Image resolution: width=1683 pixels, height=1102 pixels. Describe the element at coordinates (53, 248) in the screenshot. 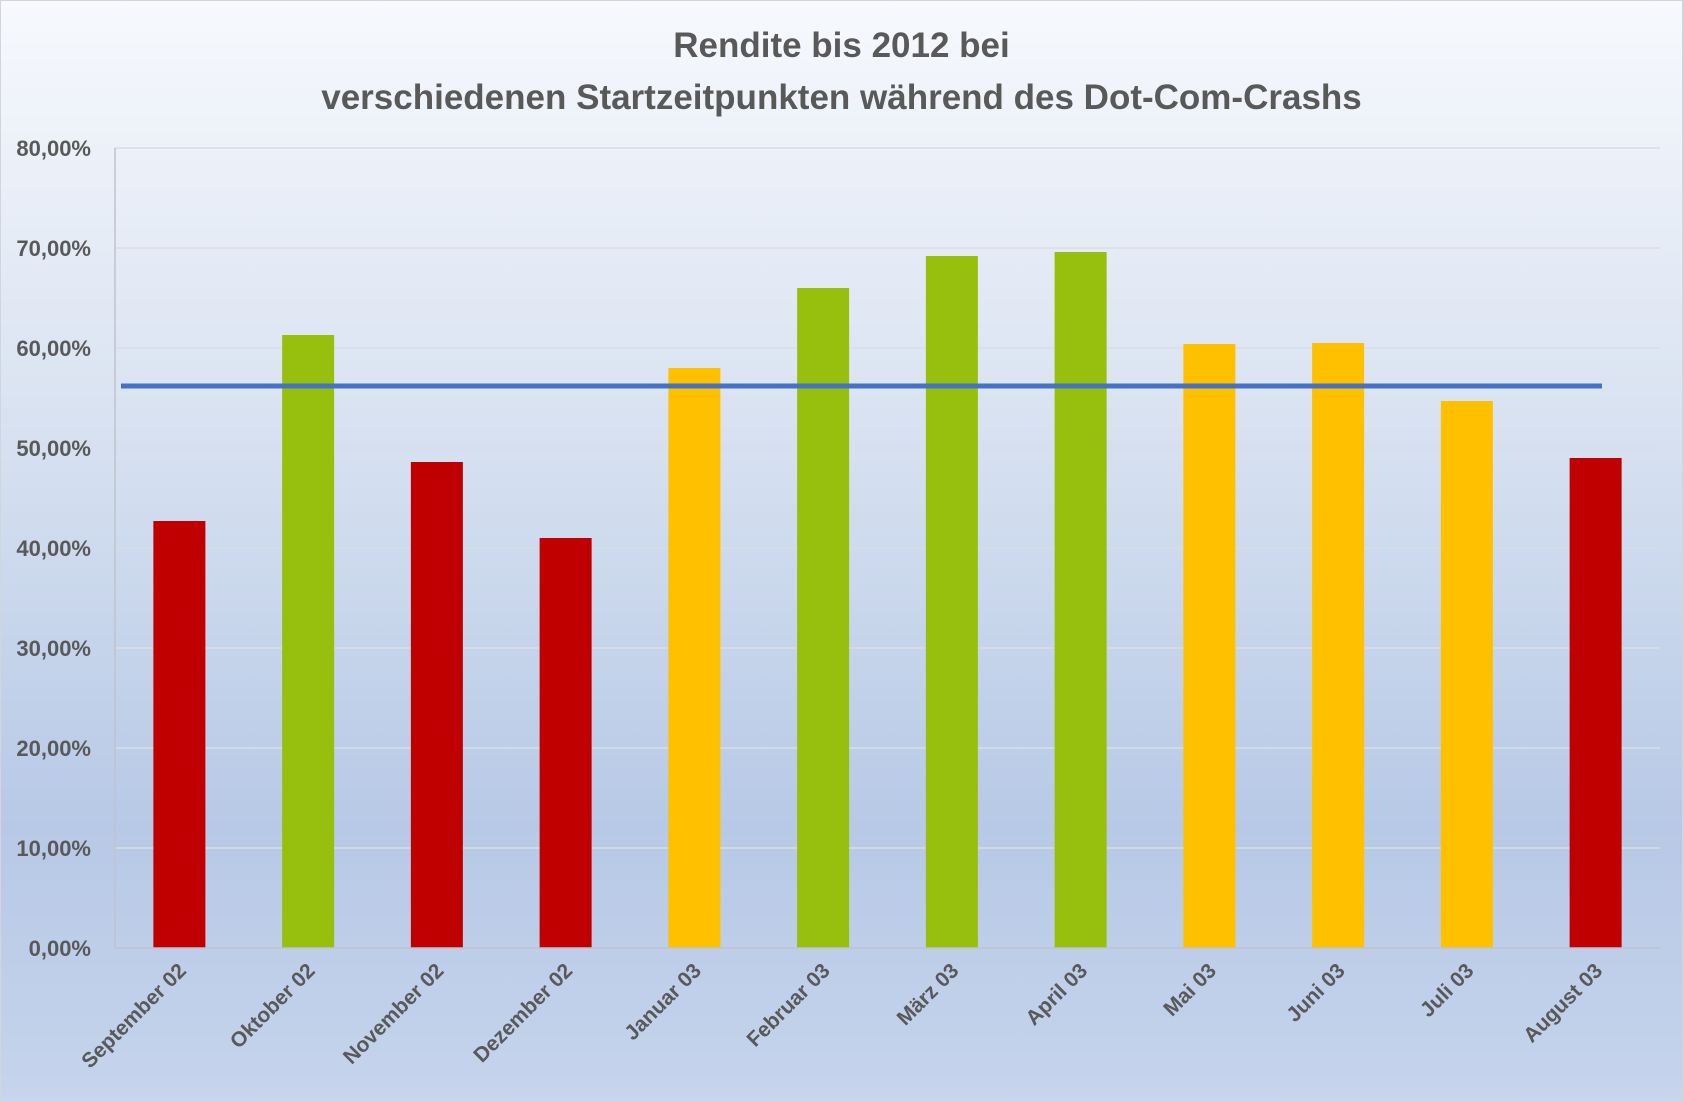

I see `y-tick-label: 70,00%` at that location.